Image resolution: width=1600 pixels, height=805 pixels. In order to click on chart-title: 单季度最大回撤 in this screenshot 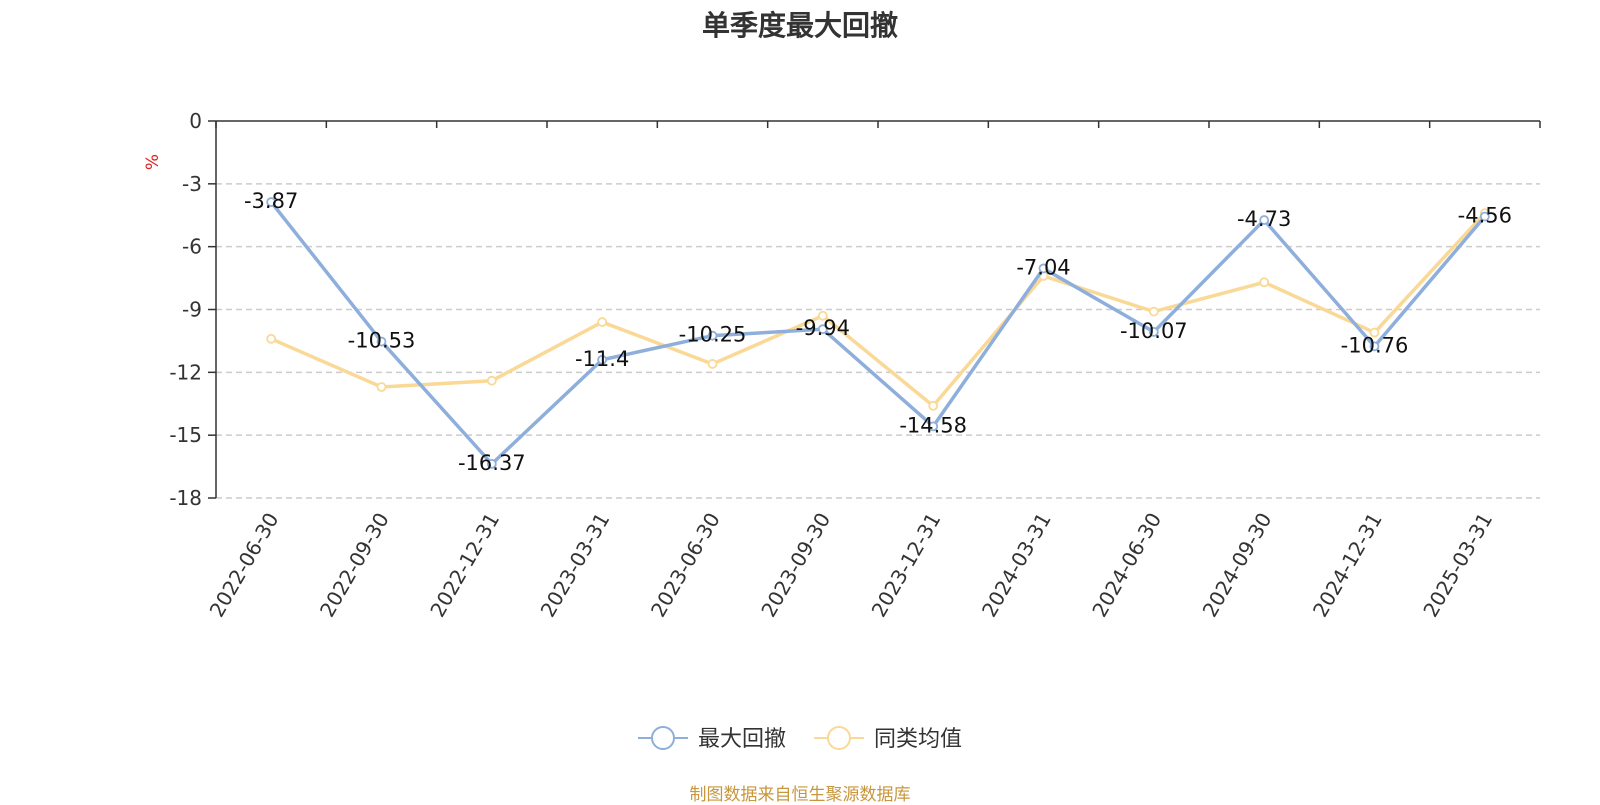, I will do `click(799, 25)`.